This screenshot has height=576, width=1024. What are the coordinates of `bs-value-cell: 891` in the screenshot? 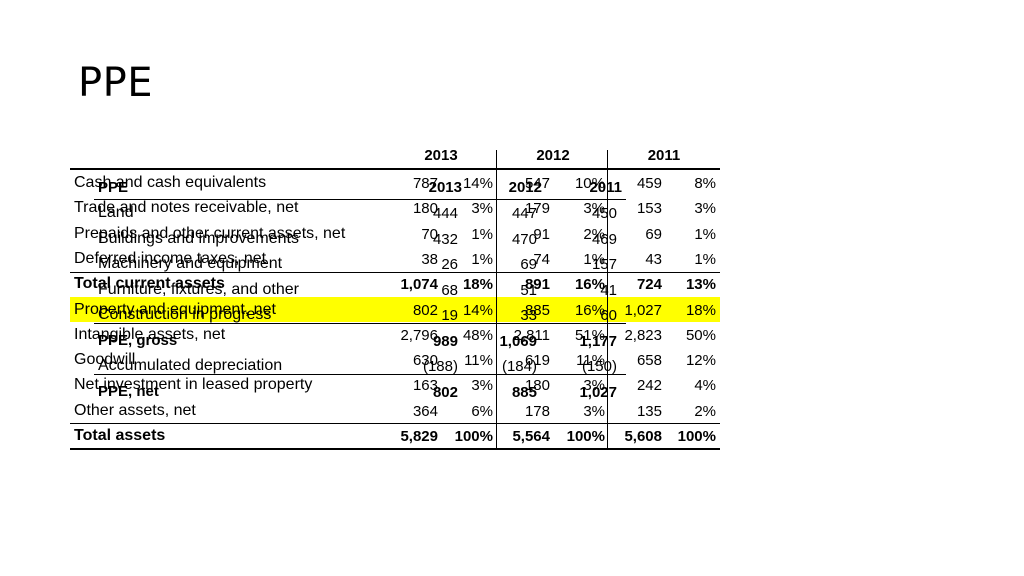 It's located at (537, 285).